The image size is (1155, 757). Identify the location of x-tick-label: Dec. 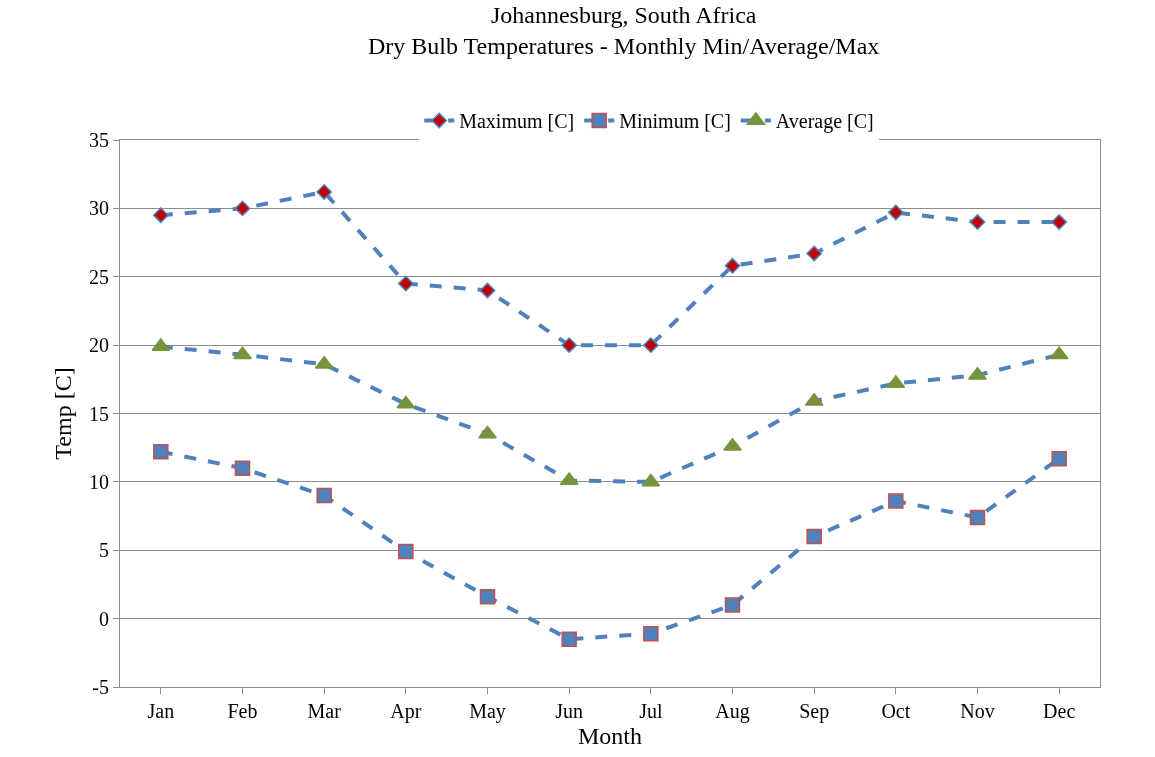
(1059, 711).